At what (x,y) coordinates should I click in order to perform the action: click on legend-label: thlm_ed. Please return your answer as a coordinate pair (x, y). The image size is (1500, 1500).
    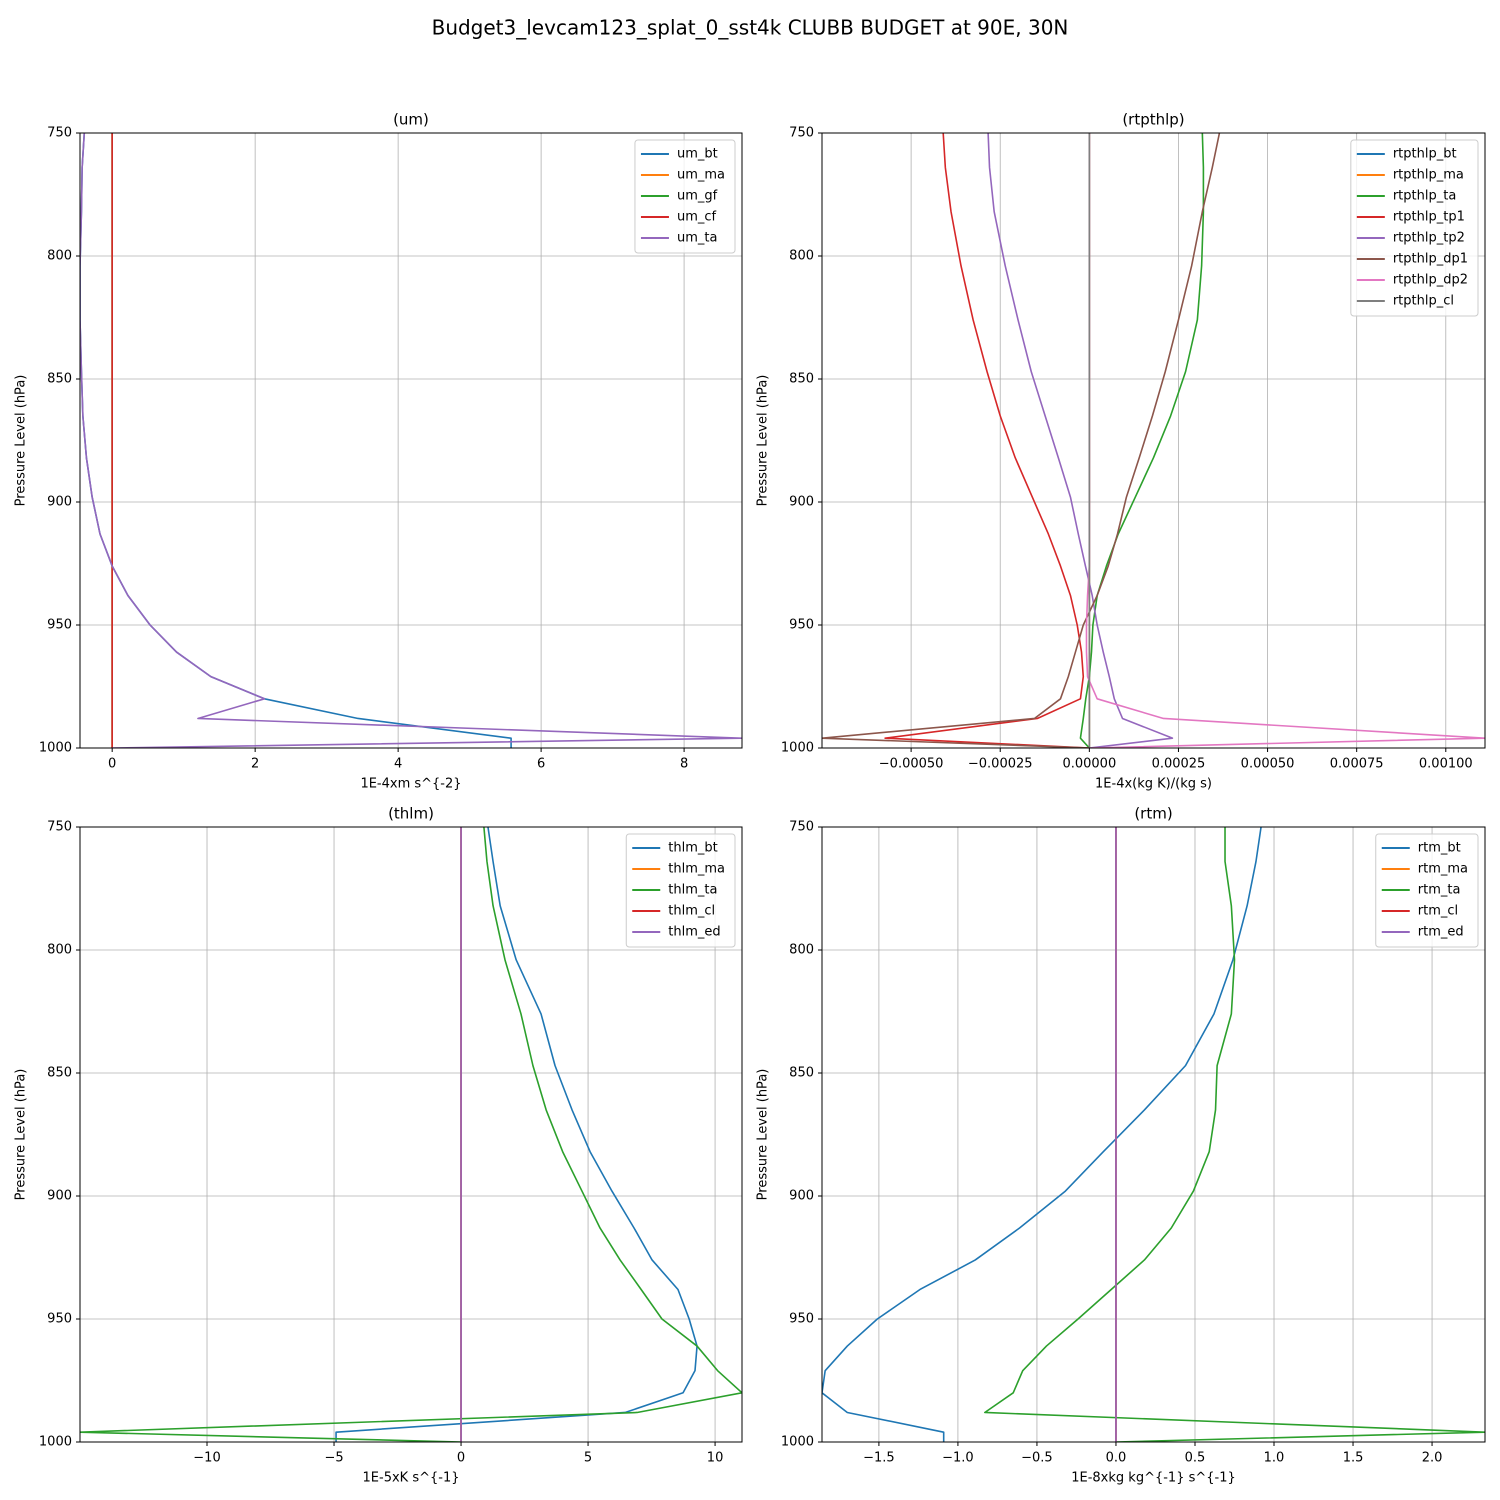
    Looking at the image, I should click on (694, 932).